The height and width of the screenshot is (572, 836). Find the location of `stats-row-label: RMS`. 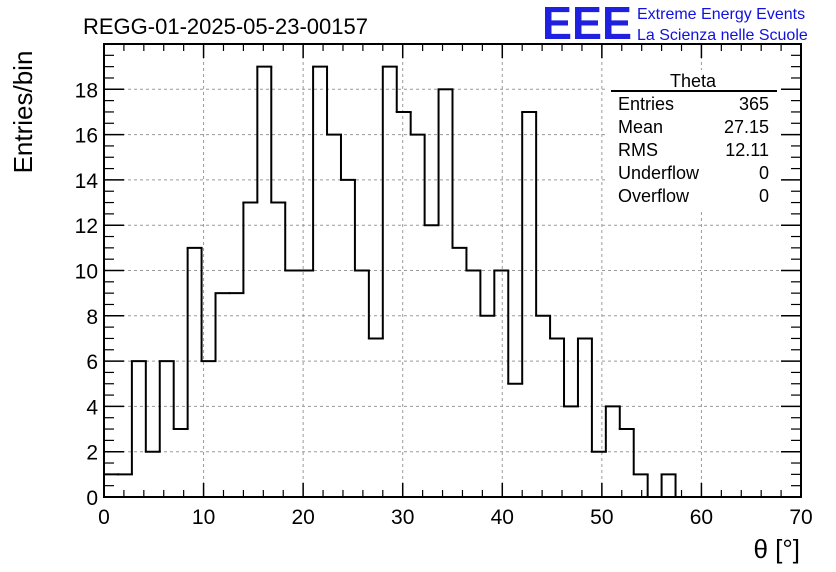

stats-row-label: RMS is located at coordinates (638, 150).